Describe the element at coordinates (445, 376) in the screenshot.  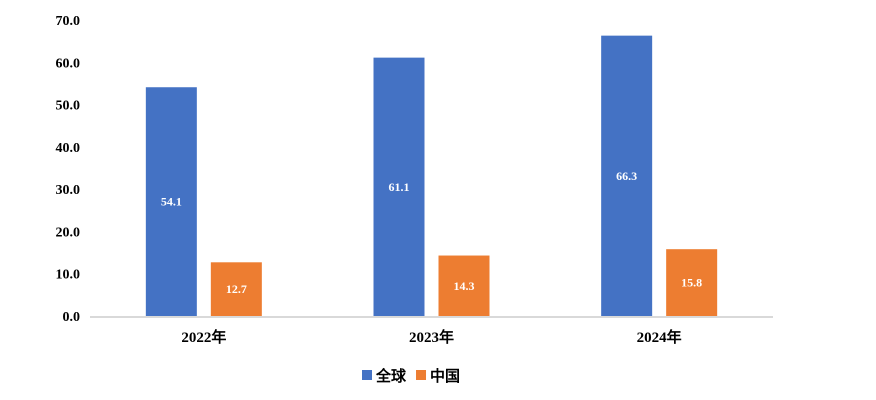
I see `legend-label: 中国` at that location.